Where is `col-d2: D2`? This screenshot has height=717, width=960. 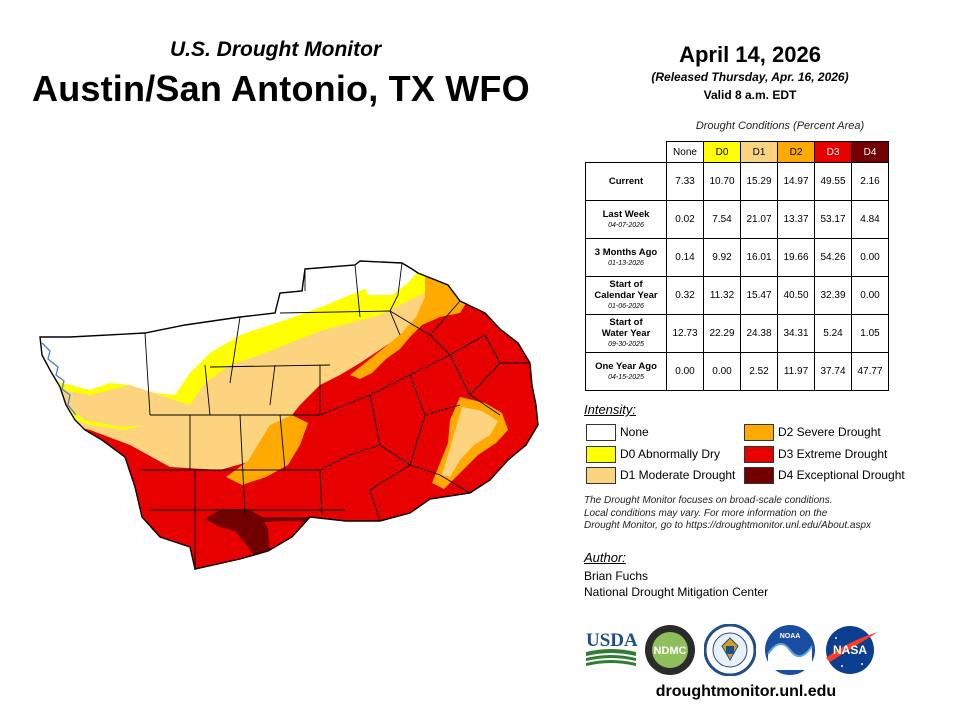 col-d2: D2 is located at coordinates (796, 152).